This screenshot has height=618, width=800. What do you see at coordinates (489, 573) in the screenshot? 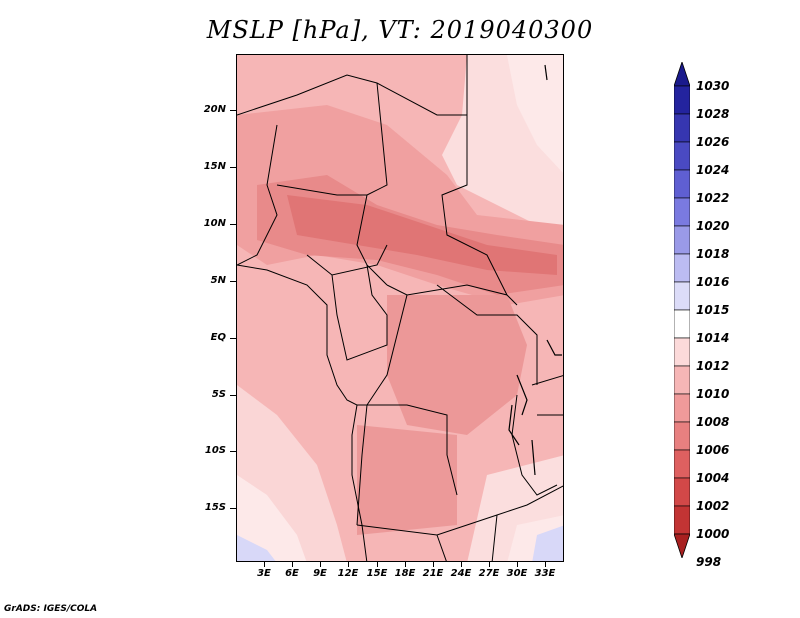
I see `lon-label-27e: 27E` at bounding box center [489, 573].